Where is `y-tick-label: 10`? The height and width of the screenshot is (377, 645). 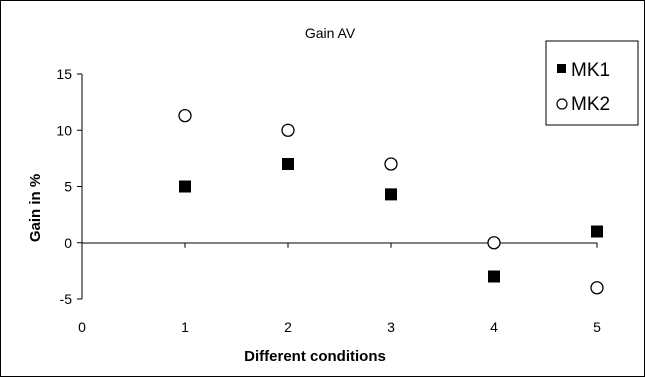
y-tick-label: 10 is located at coordinates (64, 130).